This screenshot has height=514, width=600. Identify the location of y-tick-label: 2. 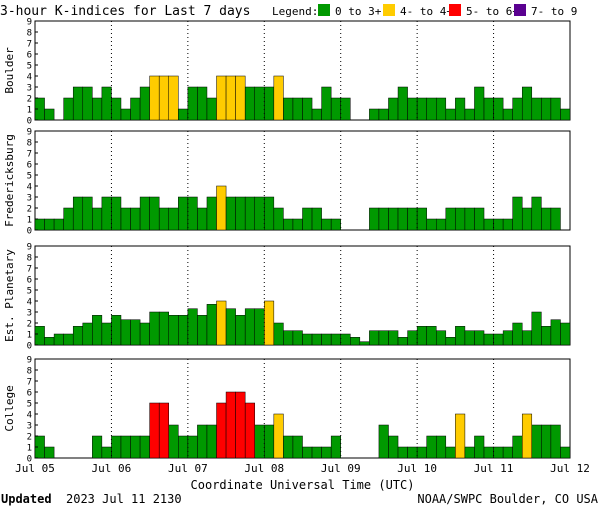
(29, 100).